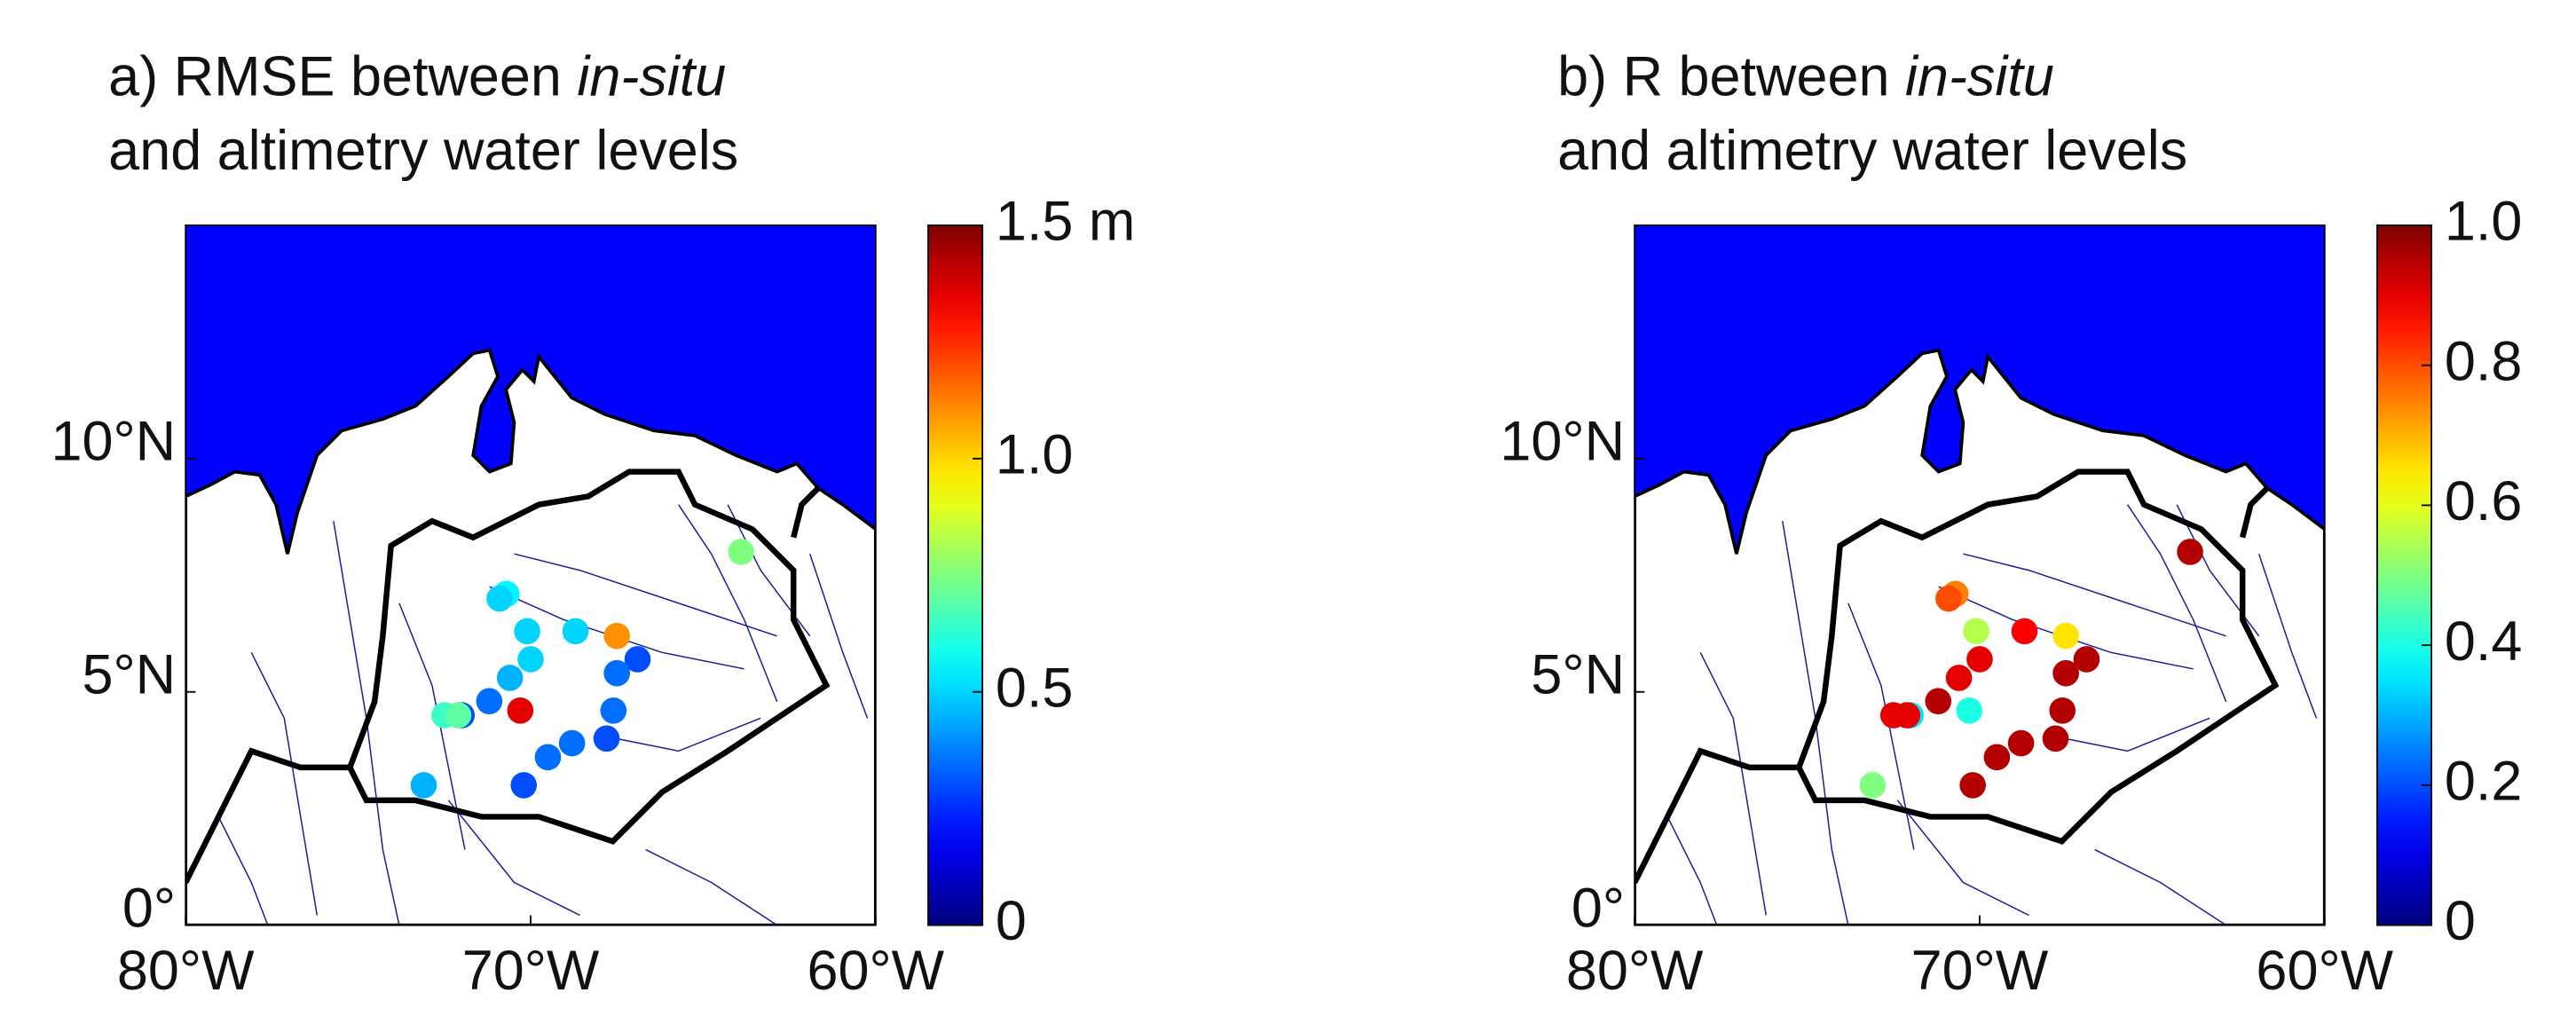  Describe the element at coordinates (1731, 77) in the screenshot. I see `title-prefix: b) R between` at that location.